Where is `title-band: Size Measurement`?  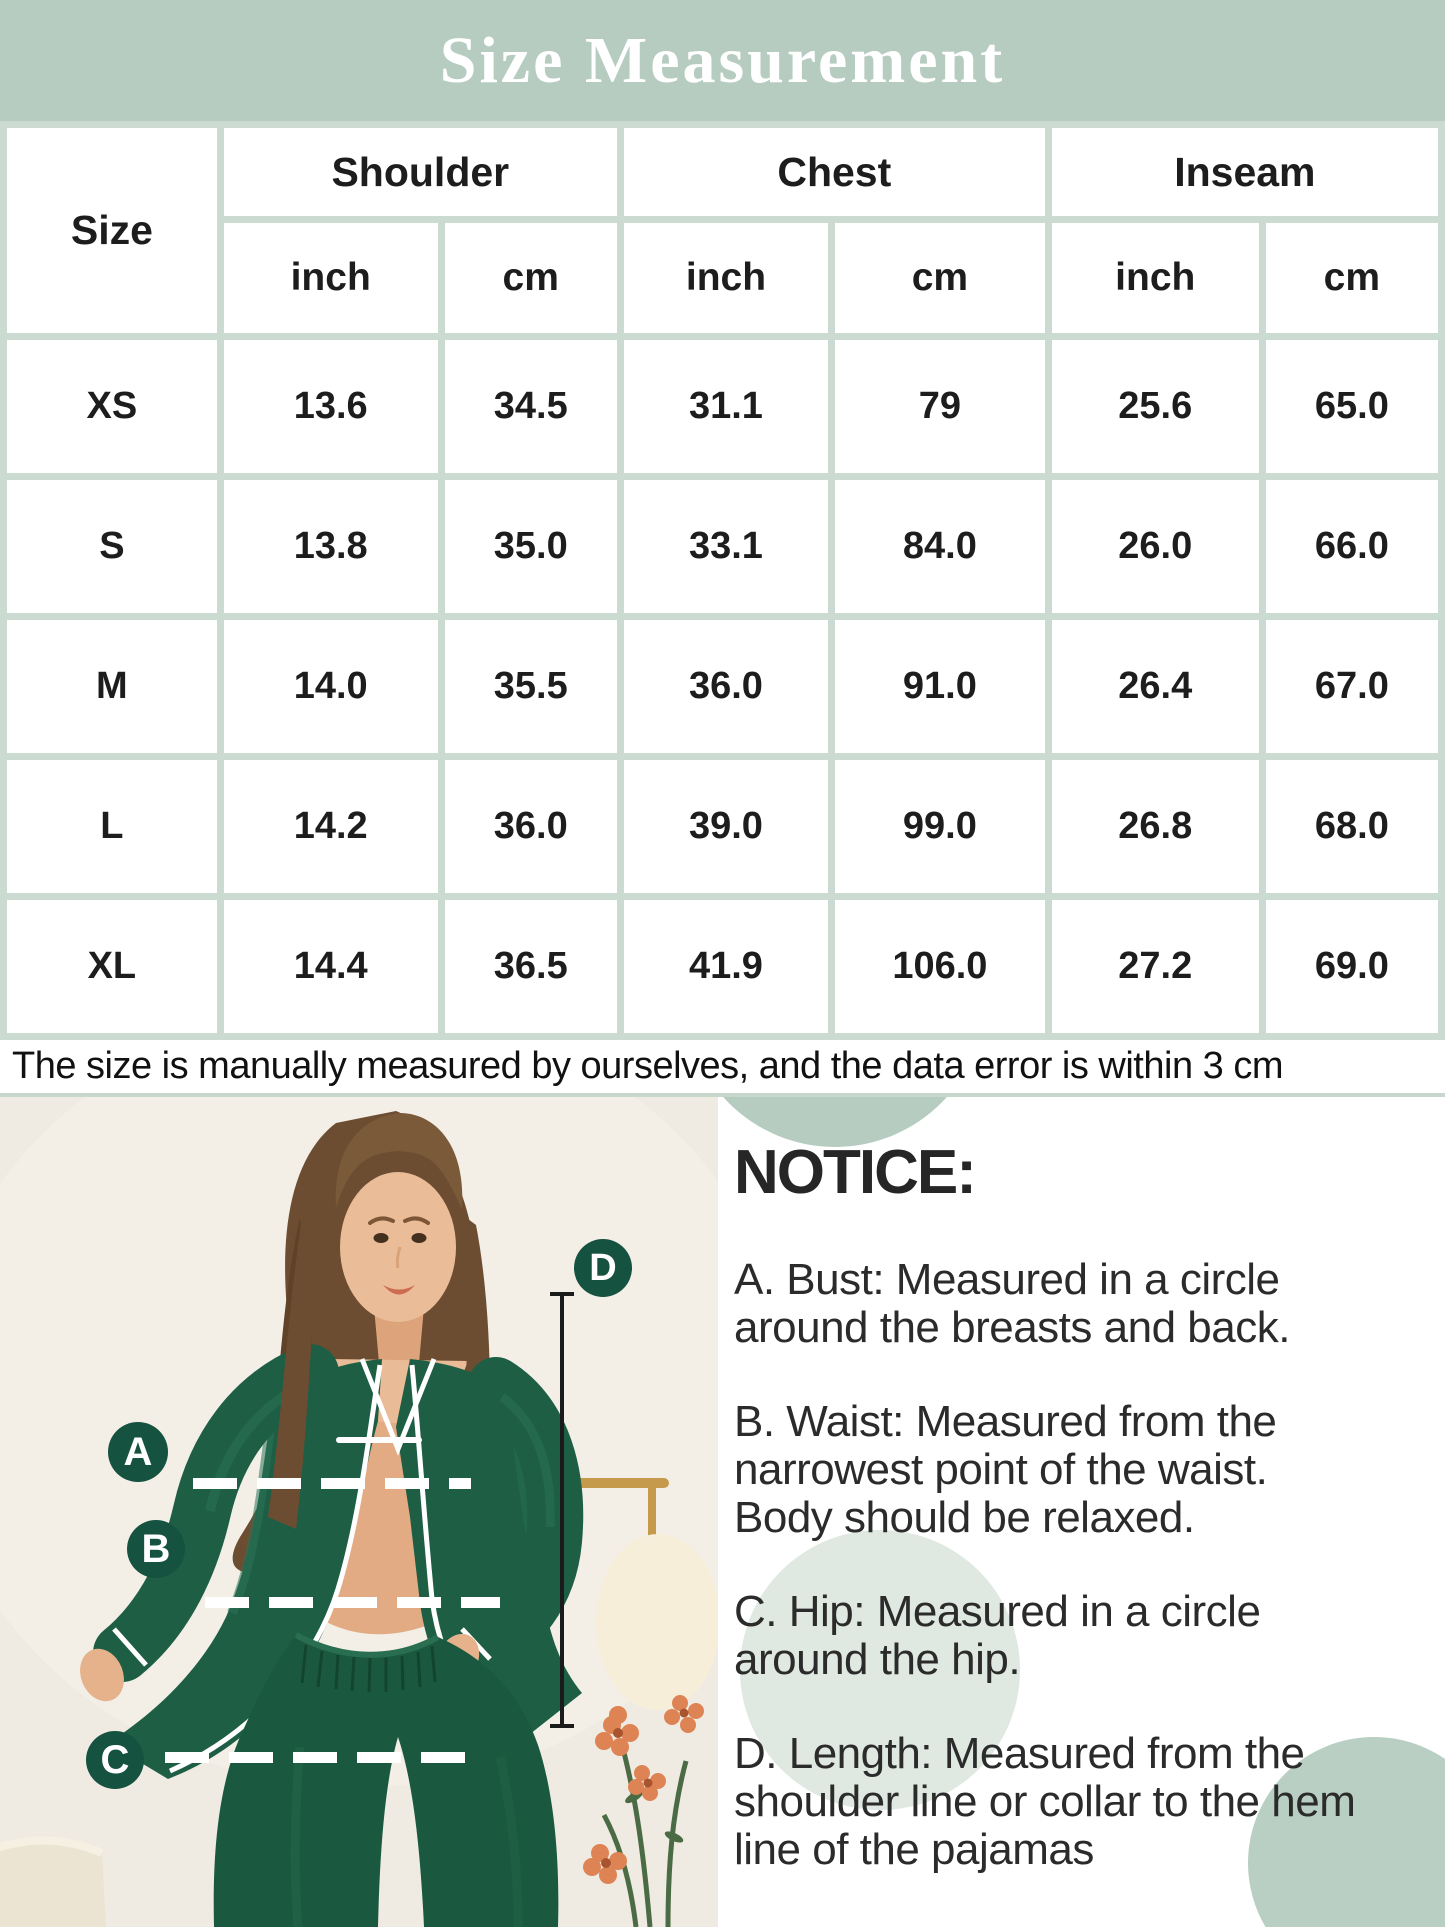
title-band: Size Measurement is located at coordinates (722, 60).